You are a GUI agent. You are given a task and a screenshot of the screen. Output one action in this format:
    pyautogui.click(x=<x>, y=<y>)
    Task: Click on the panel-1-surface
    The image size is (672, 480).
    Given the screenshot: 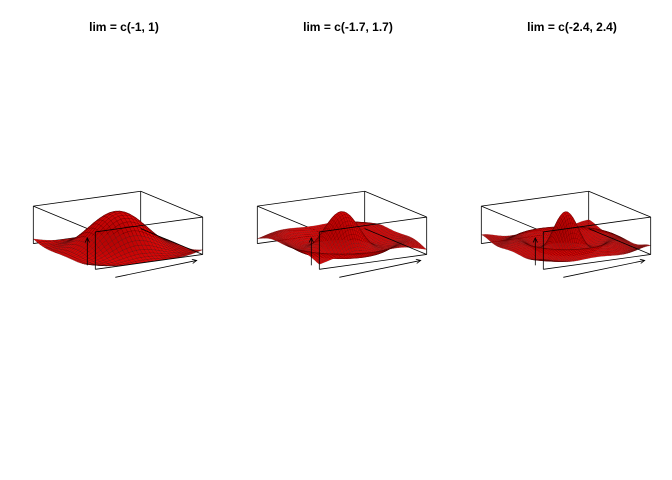 What is the action you would take?
    pyautogui.click(x=118, y=234)
    